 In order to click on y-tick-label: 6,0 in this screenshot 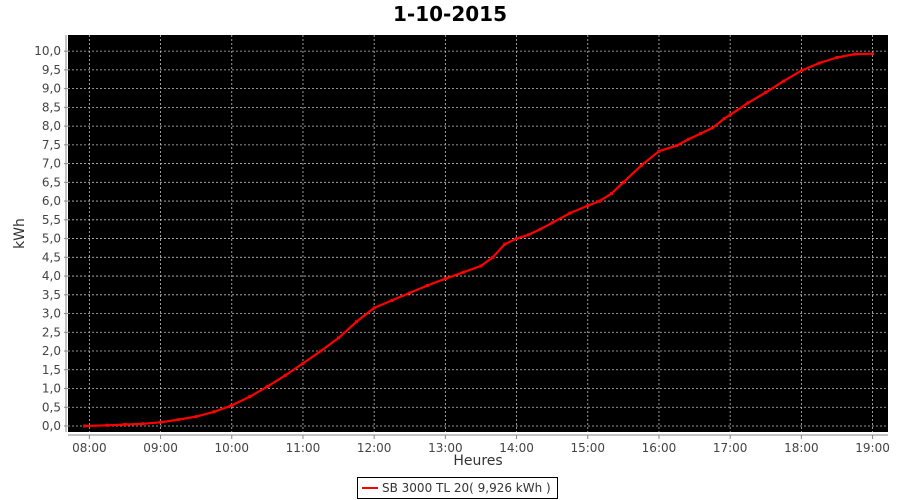, I will do `click(51, 201)`.